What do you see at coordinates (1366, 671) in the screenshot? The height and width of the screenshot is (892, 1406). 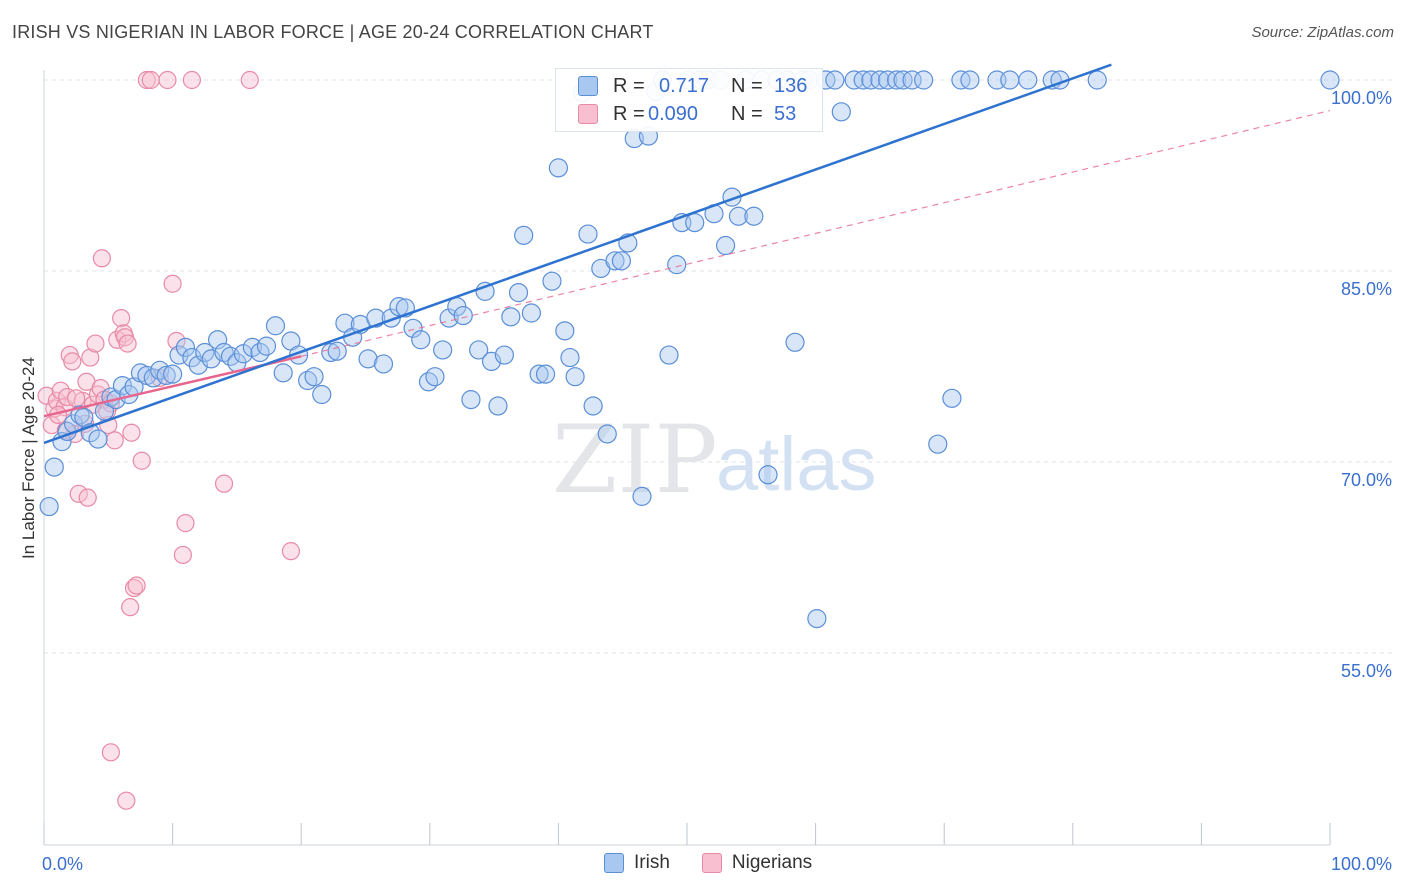 I see `y-tick-label: 55.0%` at bounding box center [1366, 671].